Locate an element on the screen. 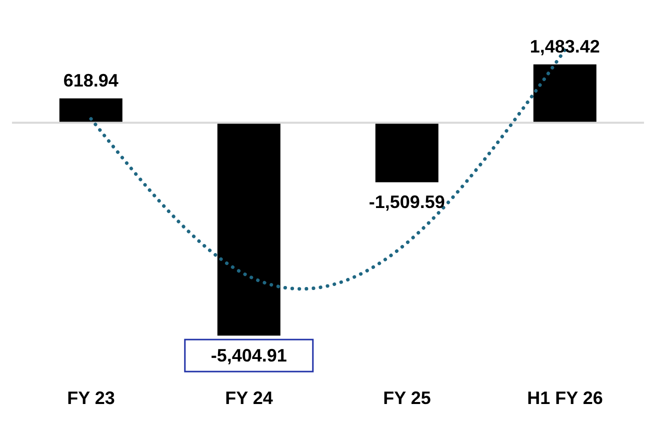  data-label: 1,483.42 is located at coordinates (565, 46).